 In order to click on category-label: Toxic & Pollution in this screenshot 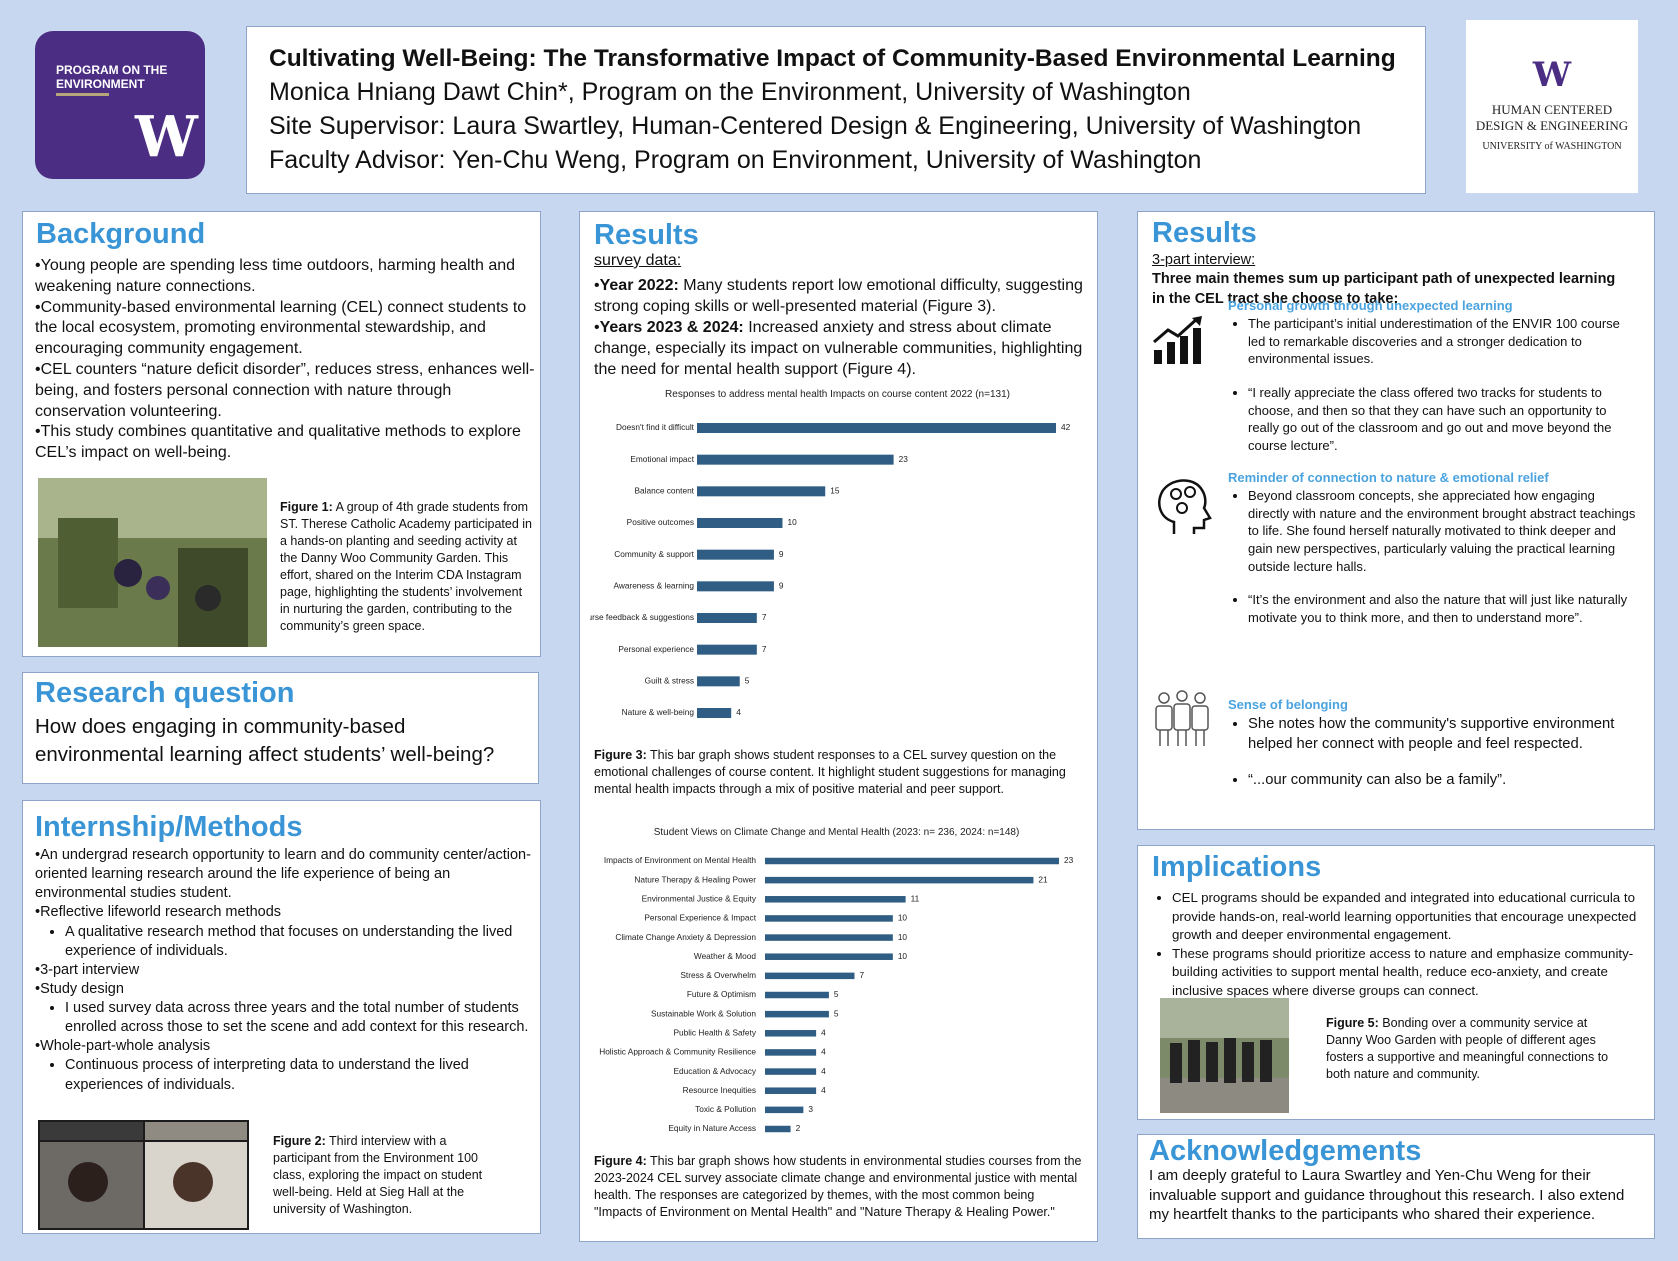, I will do `click(725, 1109)`.